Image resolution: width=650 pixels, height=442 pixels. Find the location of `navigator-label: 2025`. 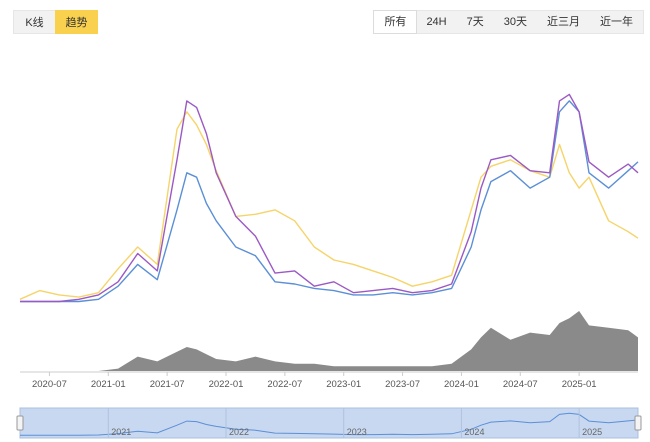

navigator-label: 2025 is located at coordinates (592, 432).